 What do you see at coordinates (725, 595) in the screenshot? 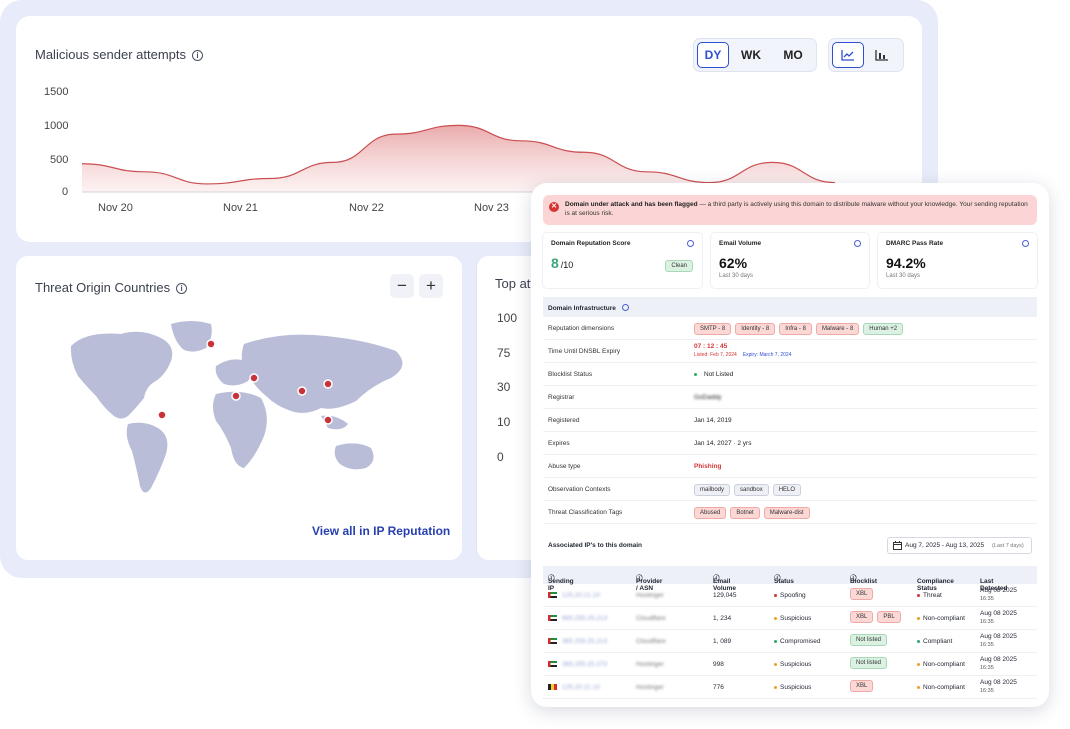
I see `volume-cell: 129,045` at bounding box center [725, 595].